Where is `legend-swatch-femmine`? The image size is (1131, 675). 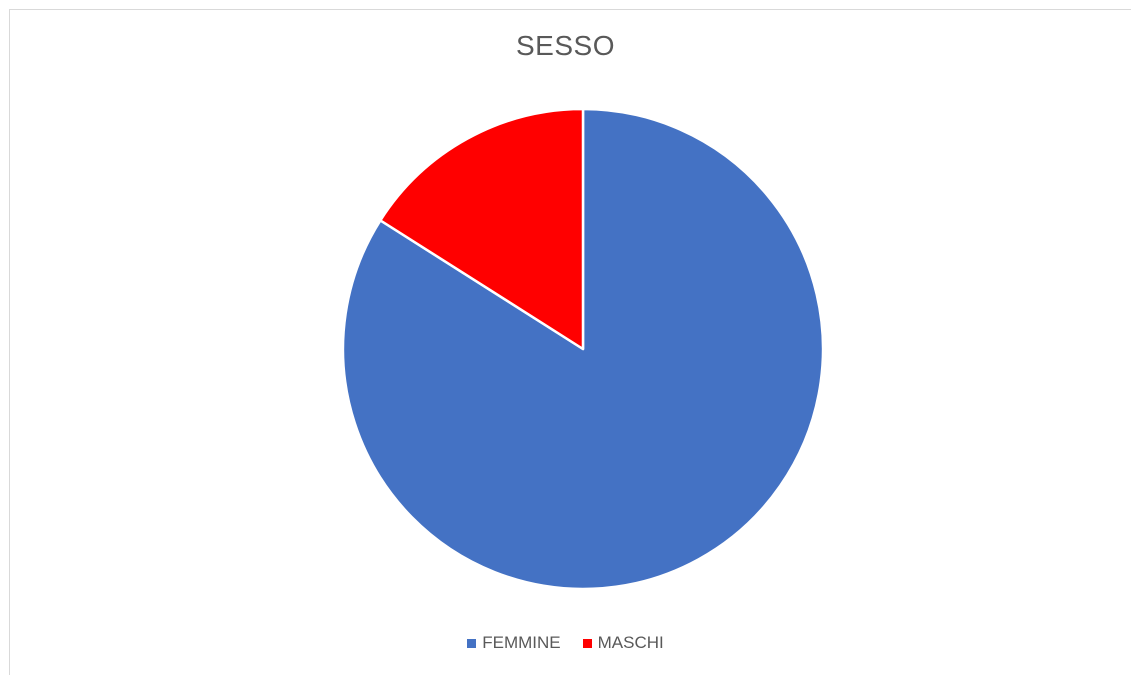
legend-swatch-femmine is located at coordinates (472, 643).